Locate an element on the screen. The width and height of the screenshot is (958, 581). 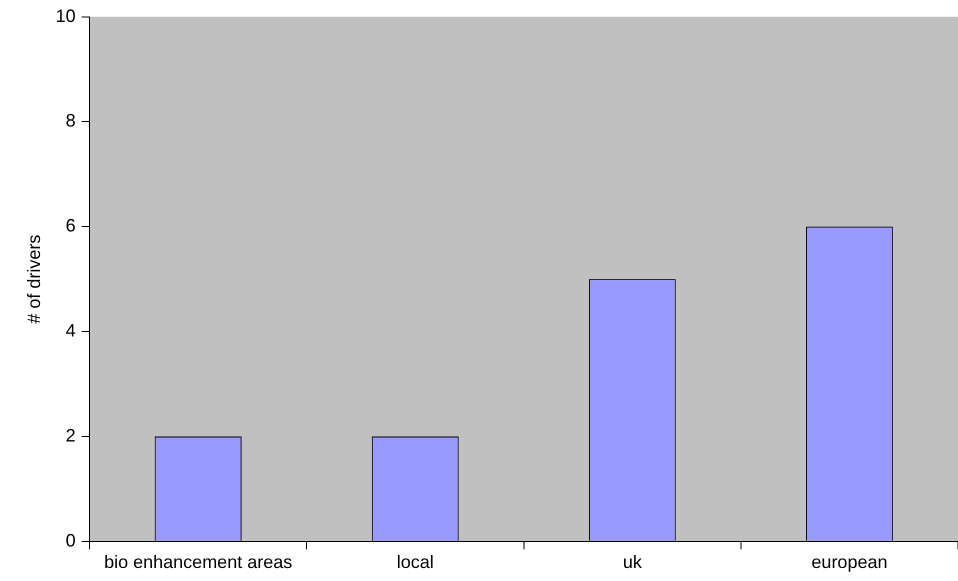
y-tick-label: 4 is located at coordinates (71, 330).